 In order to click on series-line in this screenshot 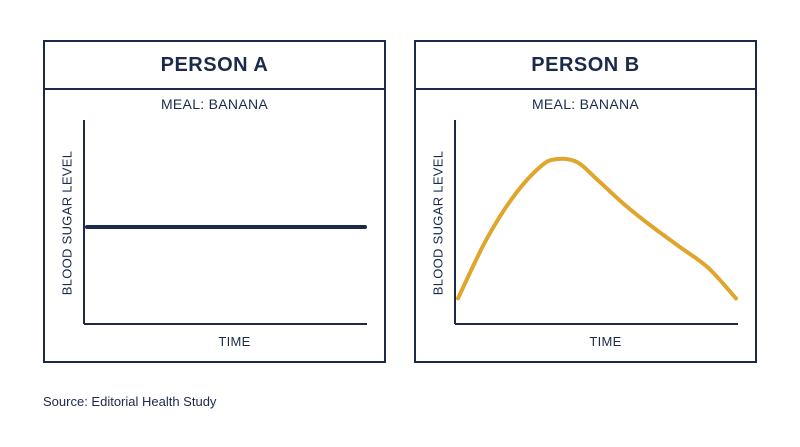, I will do `click(597, 228)`.